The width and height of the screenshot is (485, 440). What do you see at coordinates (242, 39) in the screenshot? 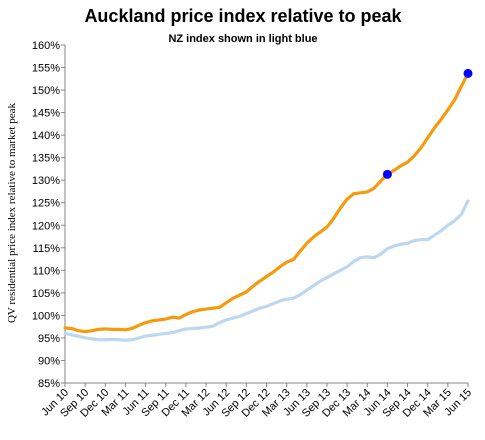
I see `chart-subtitle: NZ index shown in light blue` at bounding box center [242, 39].